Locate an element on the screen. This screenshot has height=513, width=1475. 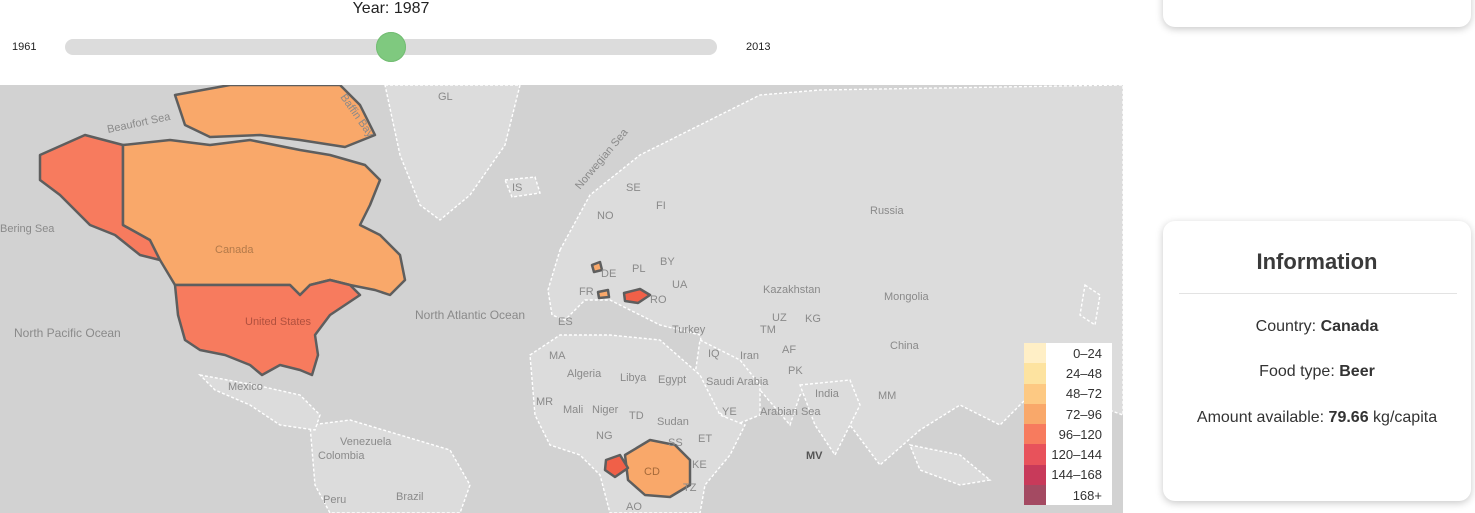
label-turkey: Turkey is located at coordinates (689, 330).